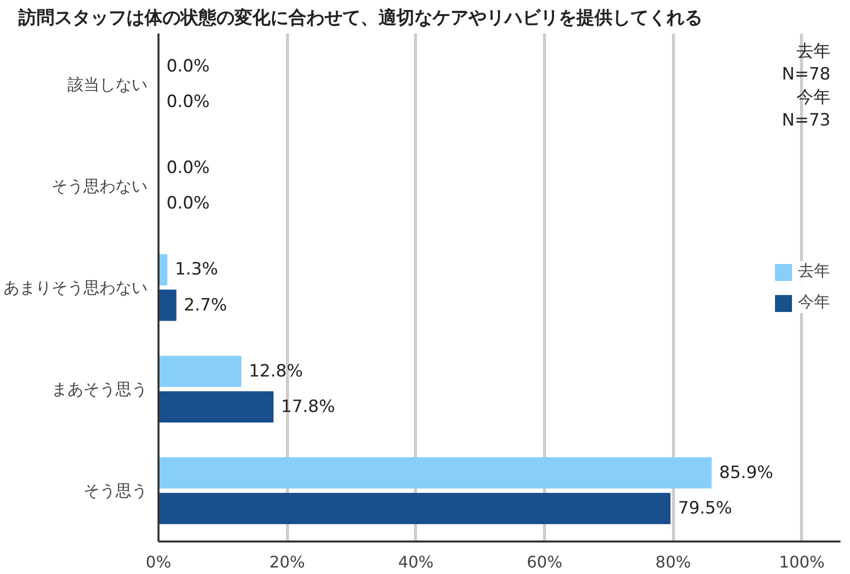  Describe the element at coordinates (287, 562) in the screenshot. I see `x-tick-label: 20%` at that location.